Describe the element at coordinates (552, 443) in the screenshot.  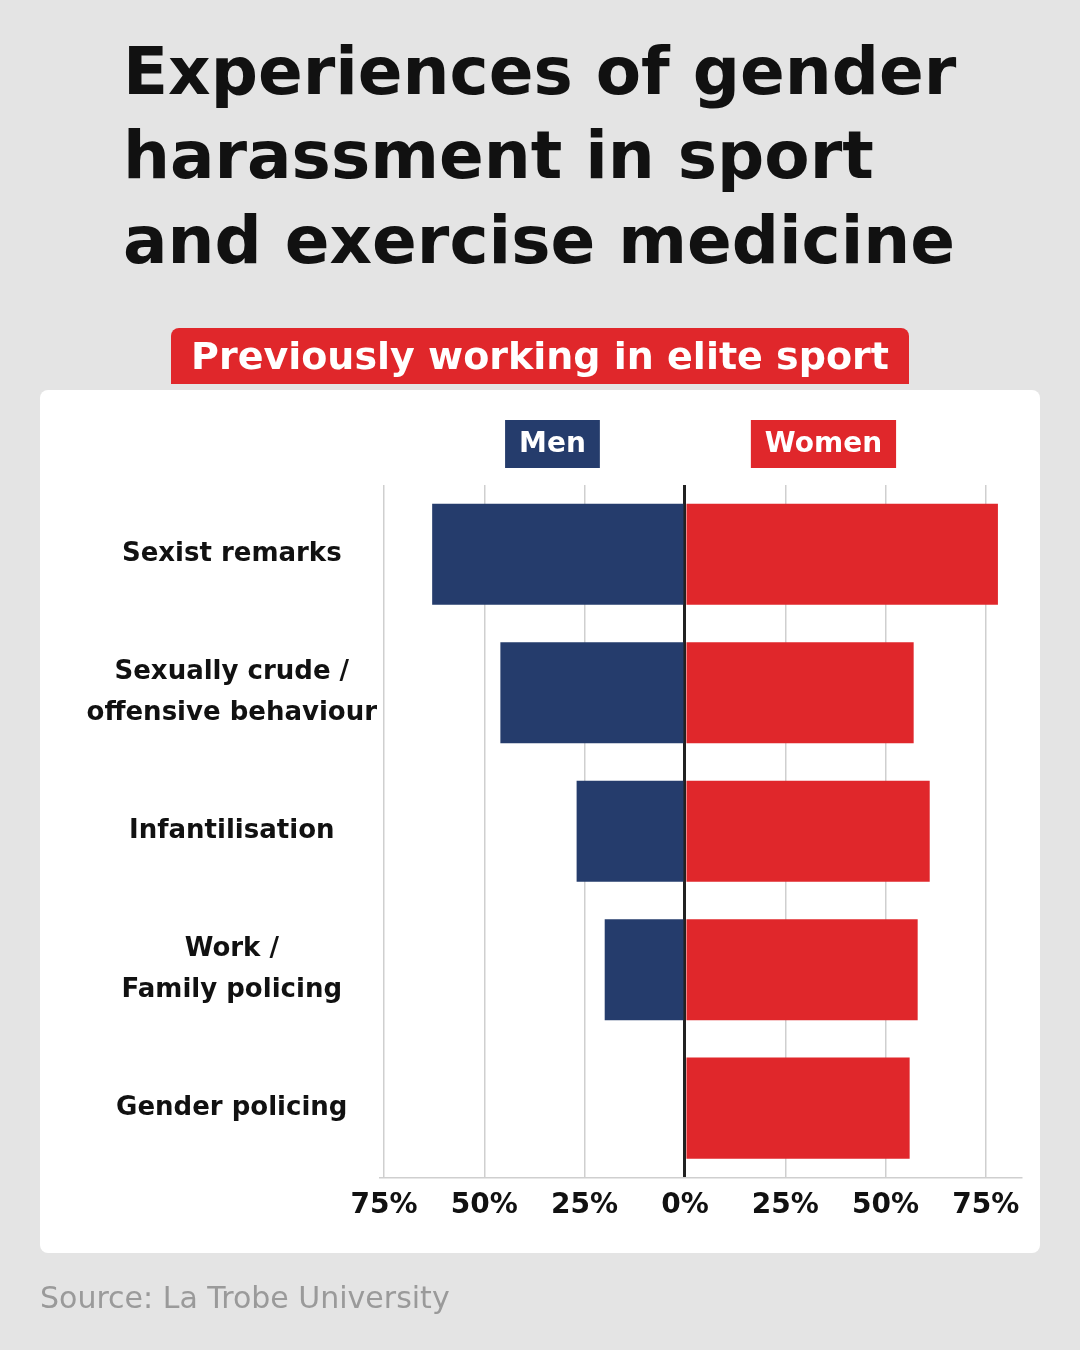
I see `series-label: Men` at that location.